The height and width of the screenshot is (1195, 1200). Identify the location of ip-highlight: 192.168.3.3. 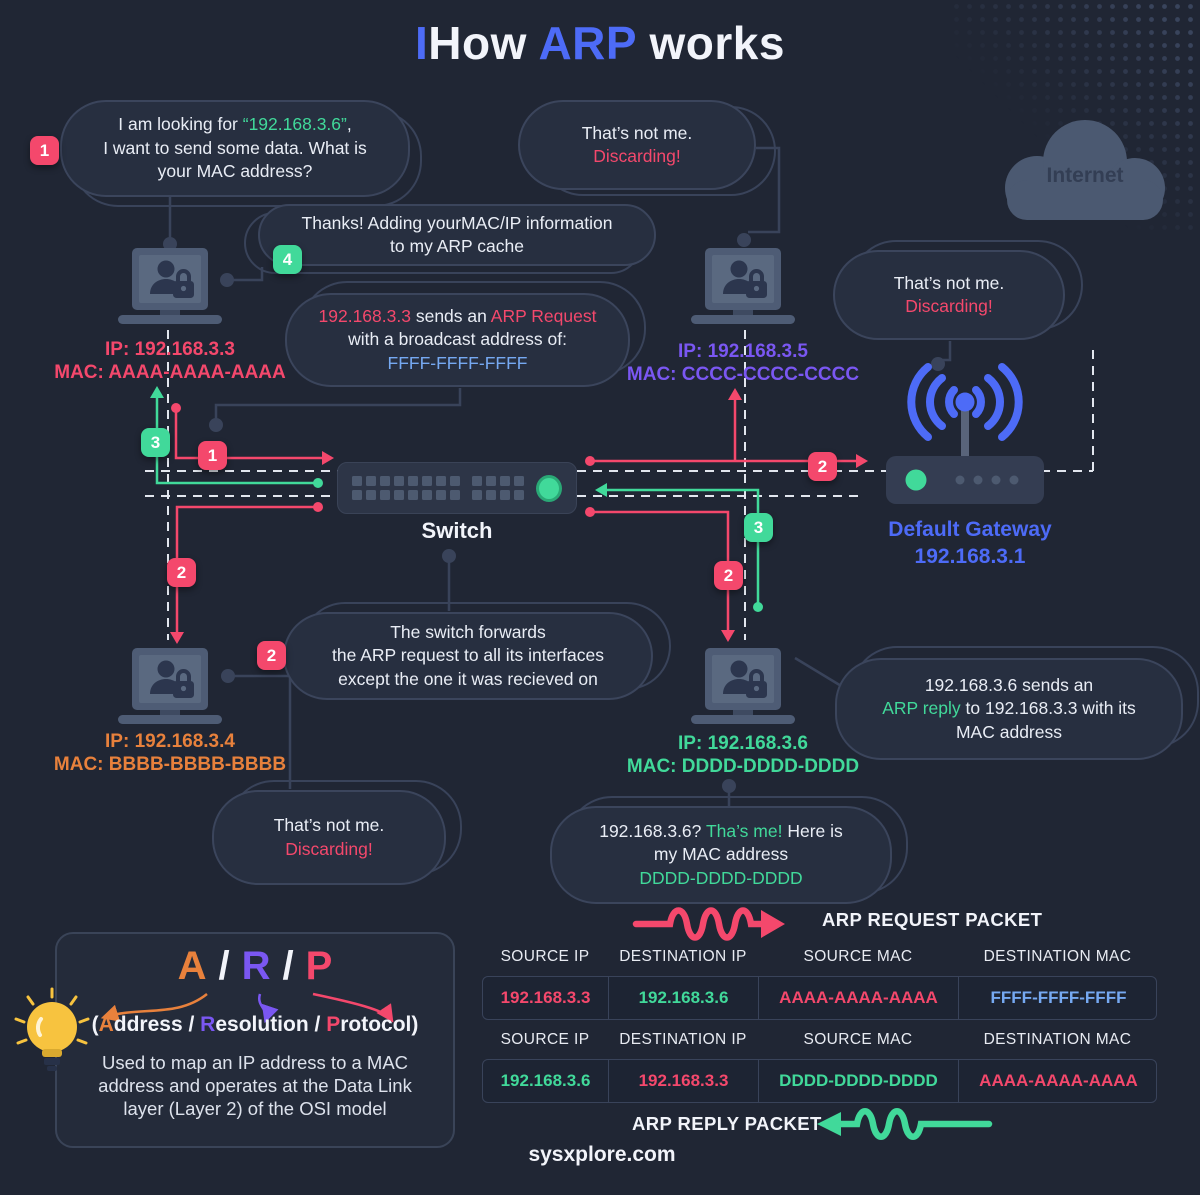
(364, 315).